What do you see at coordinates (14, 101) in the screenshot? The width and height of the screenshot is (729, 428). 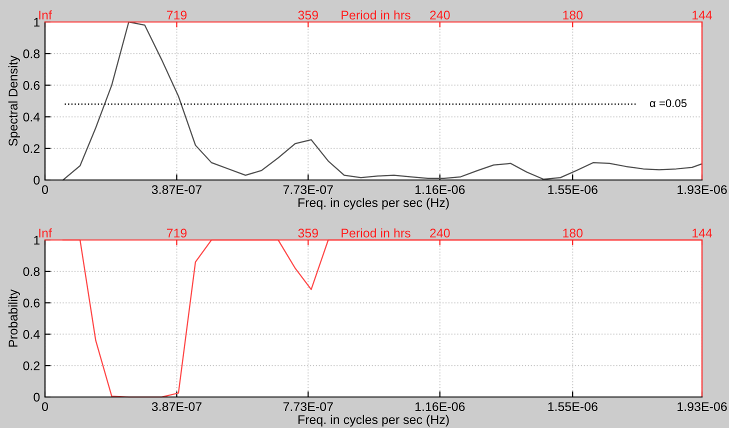 I see `y-axis-title: Spectral Density` at bounding box center [14, 101].